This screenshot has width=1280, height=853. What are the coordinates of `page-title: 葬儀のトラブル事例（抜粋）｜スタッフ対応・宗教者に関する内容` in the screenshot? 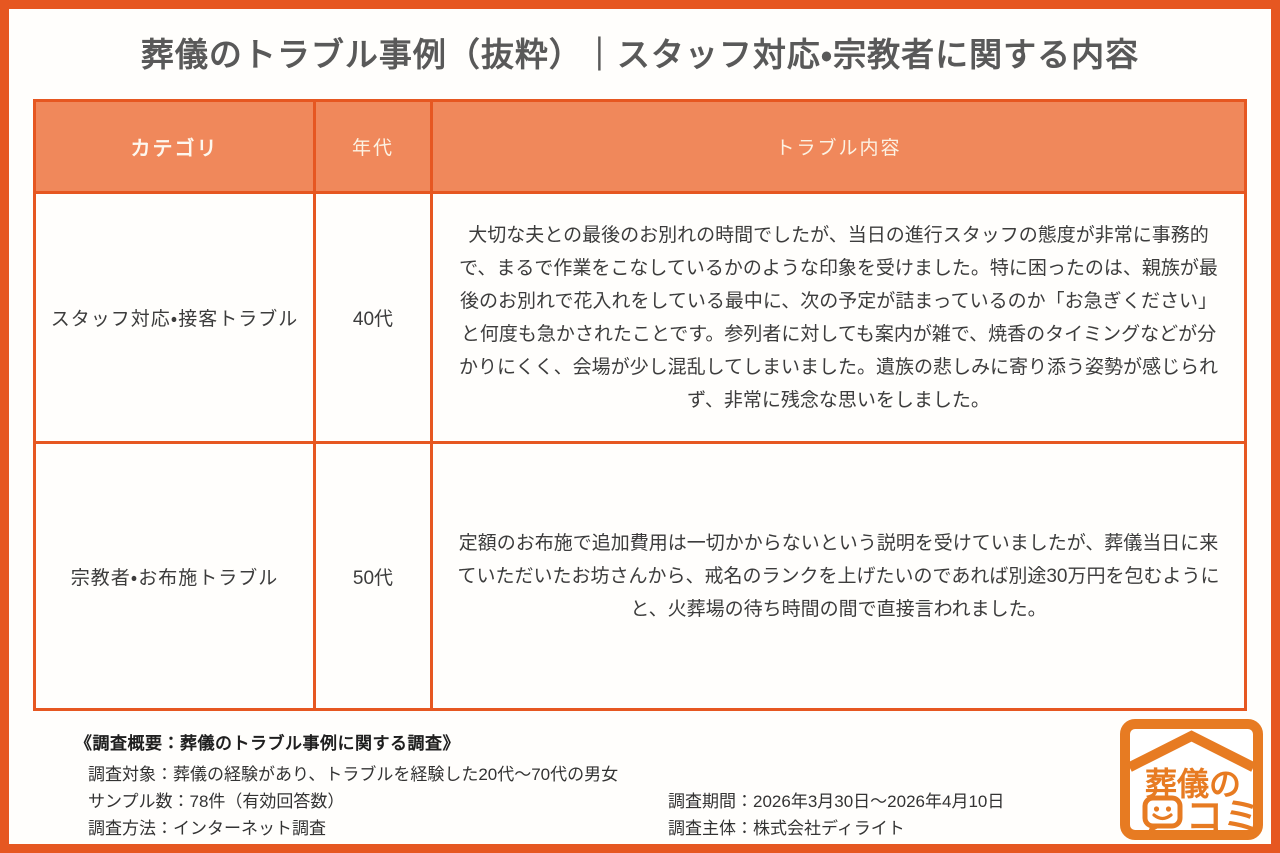 It's located at (640, 54).